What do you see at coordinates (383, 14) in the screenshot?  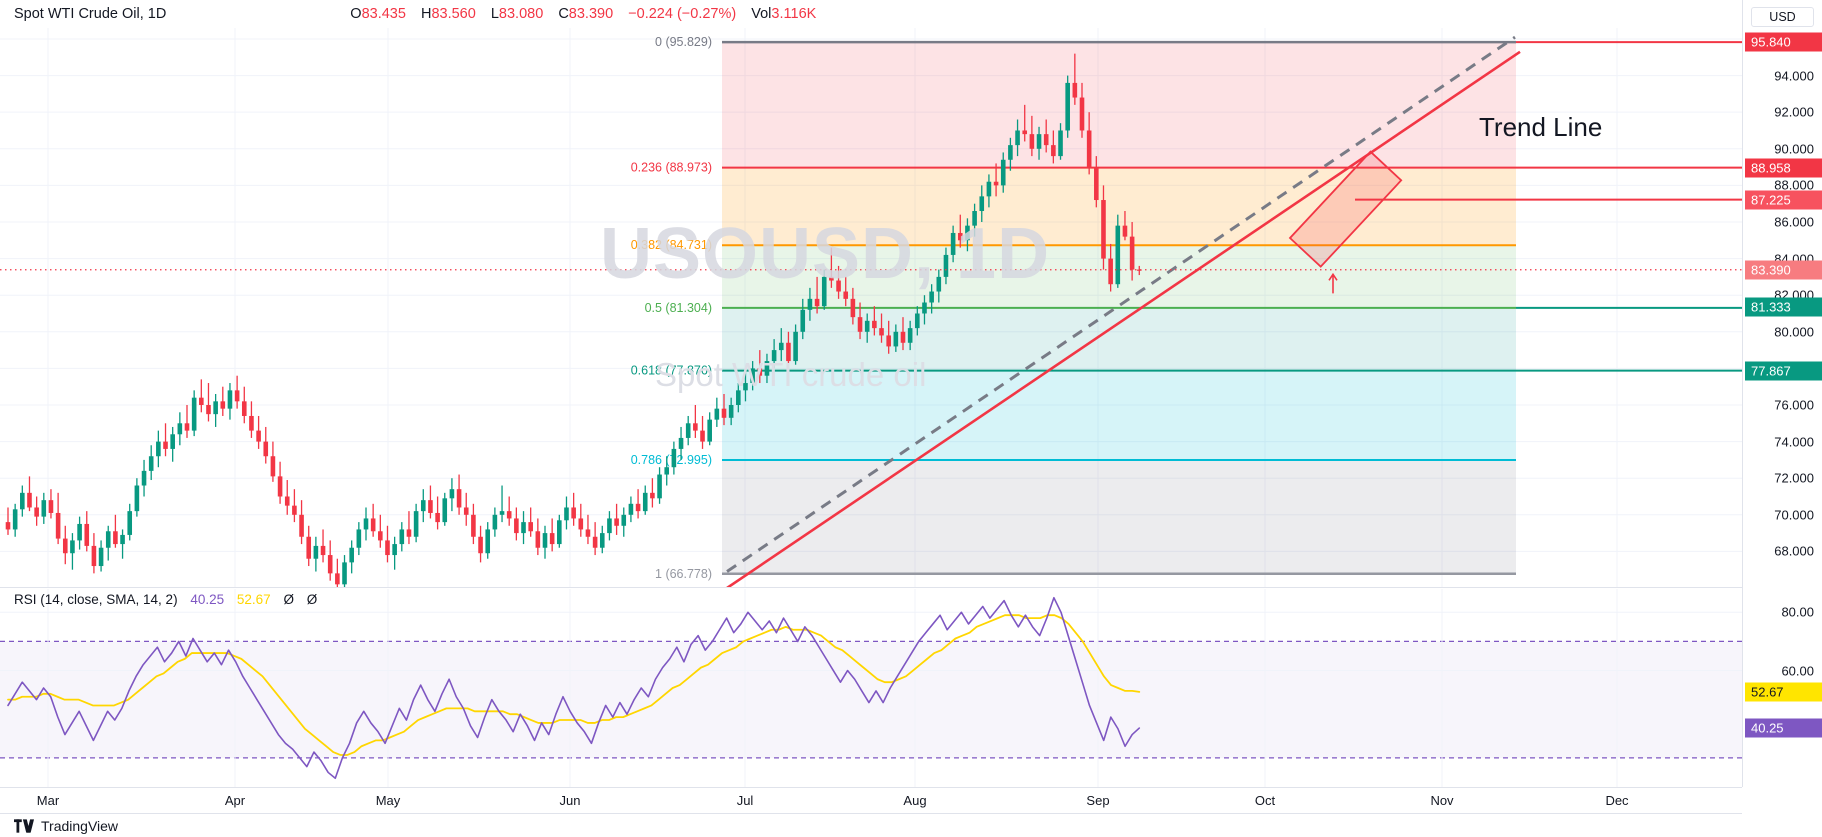 I see `open-value: 83.435` at bounding box center [383, 14].